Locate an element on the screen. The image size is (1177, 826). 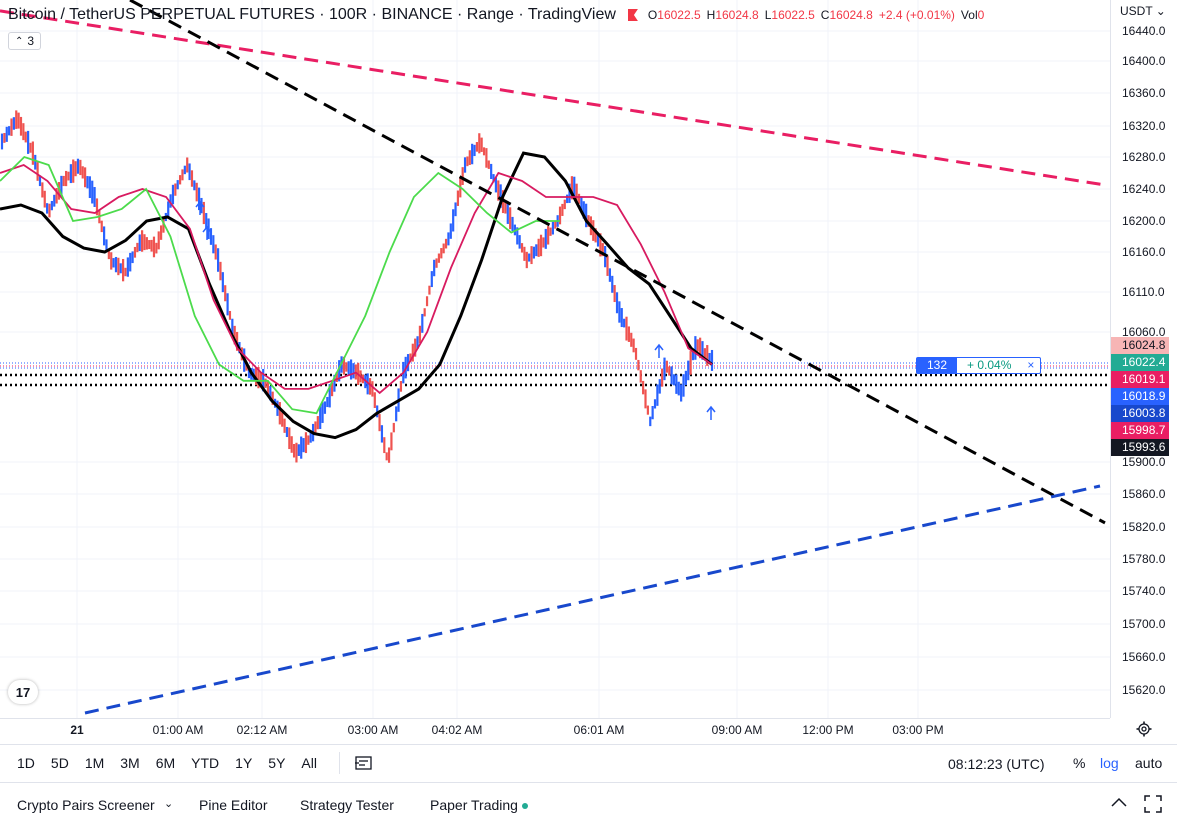
high-value: 16024.8 is located at coordinates (737, 15).